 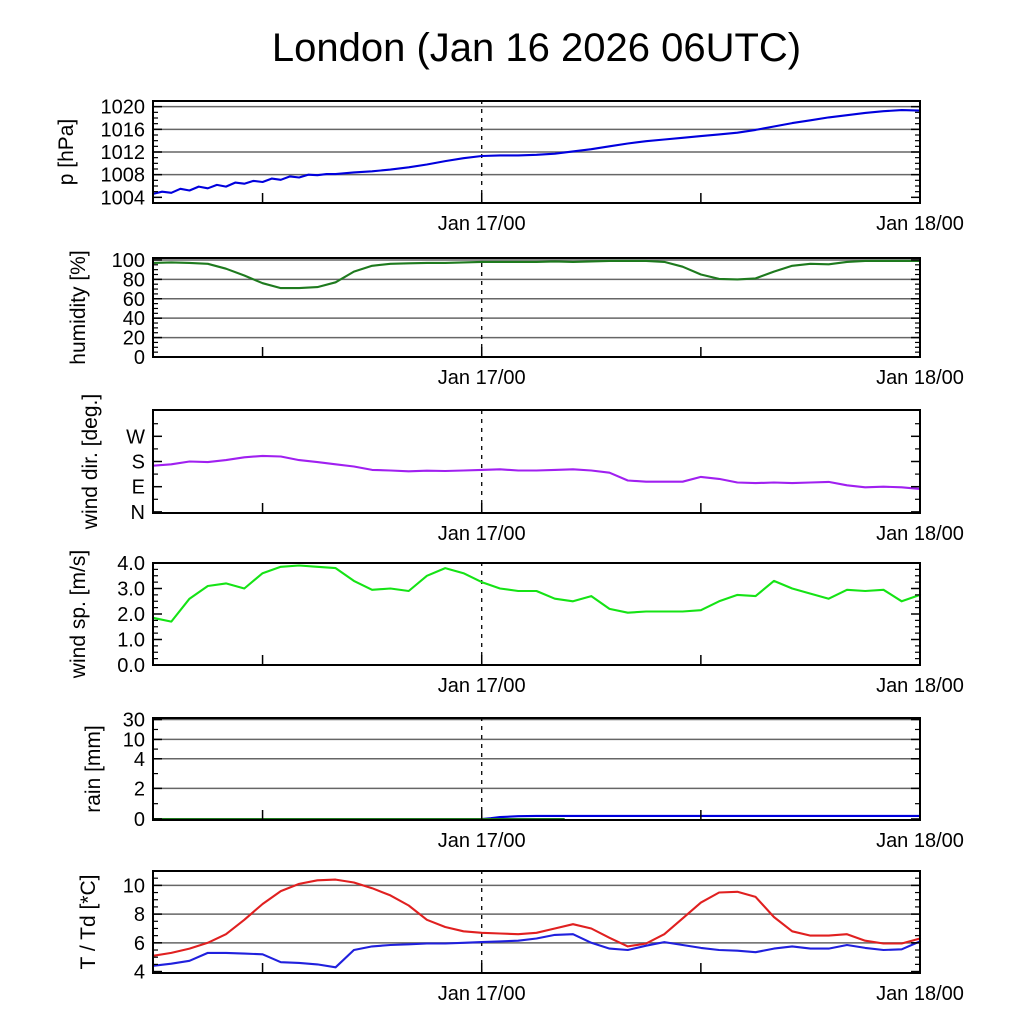 I want to click on y-tick-label: 4.0, so click(x=131, y=564).